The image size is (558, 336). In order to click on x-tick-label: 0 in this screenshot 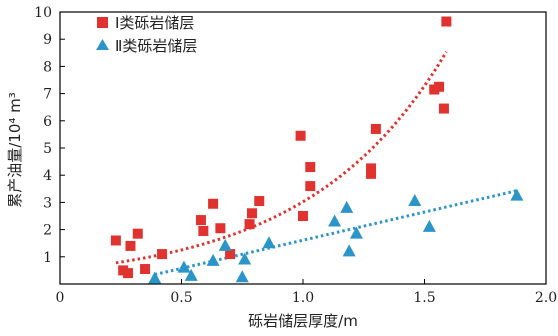, I will do `click(60, 298)`.